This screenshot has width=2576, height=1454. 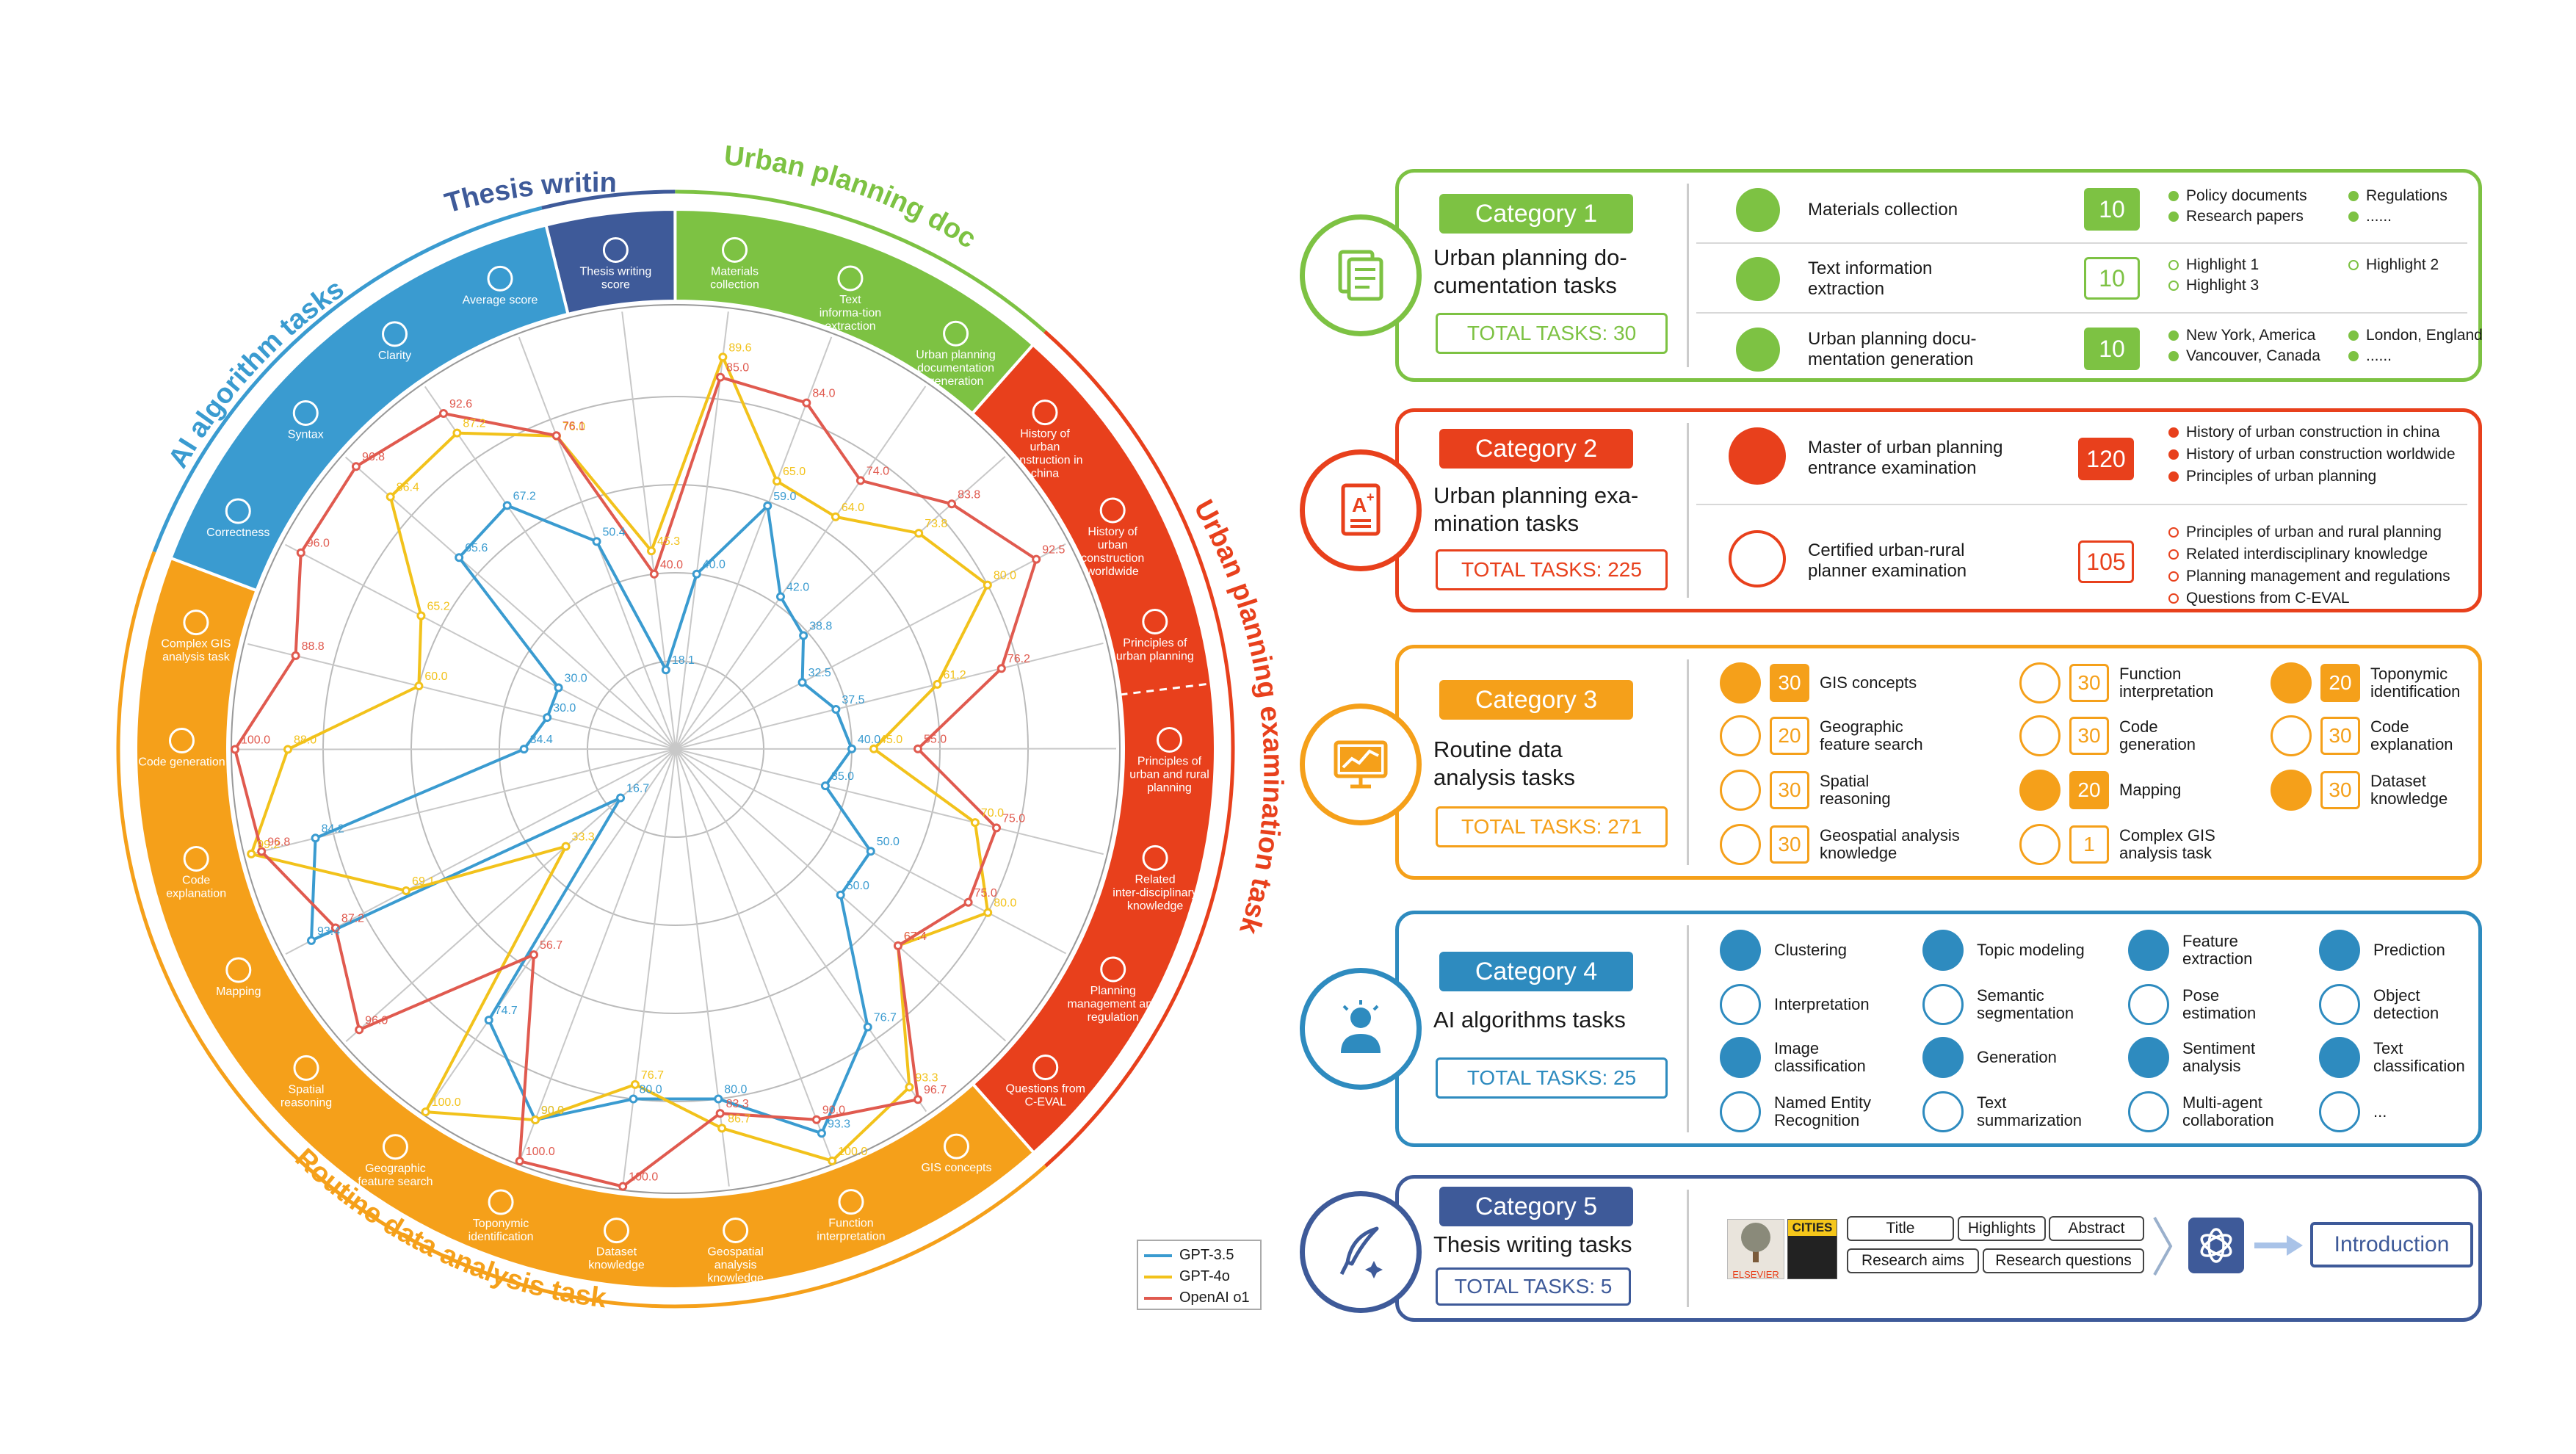 I want to click on data-label: 80.0, so click(x=1005, y=576).